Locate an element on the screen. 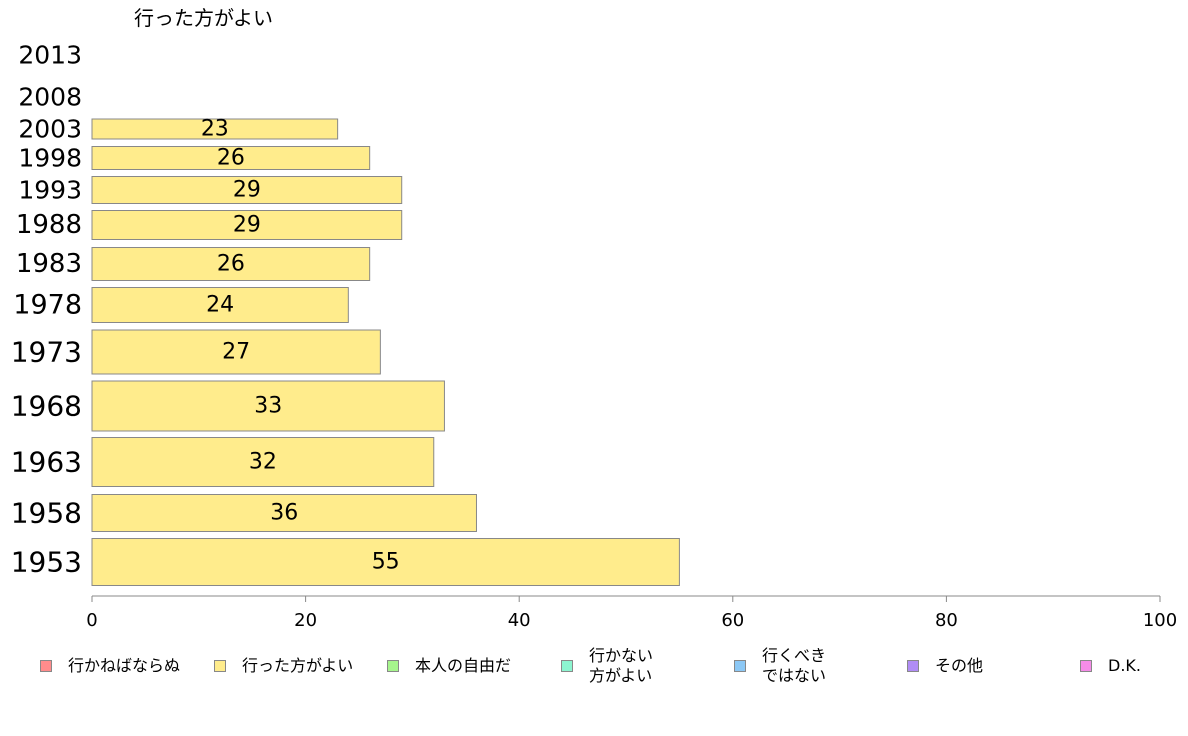 Image resolution: width=1188 pixels, height=736 pixels. y-tick-label: 1998 is located at coordinates (50, 158).